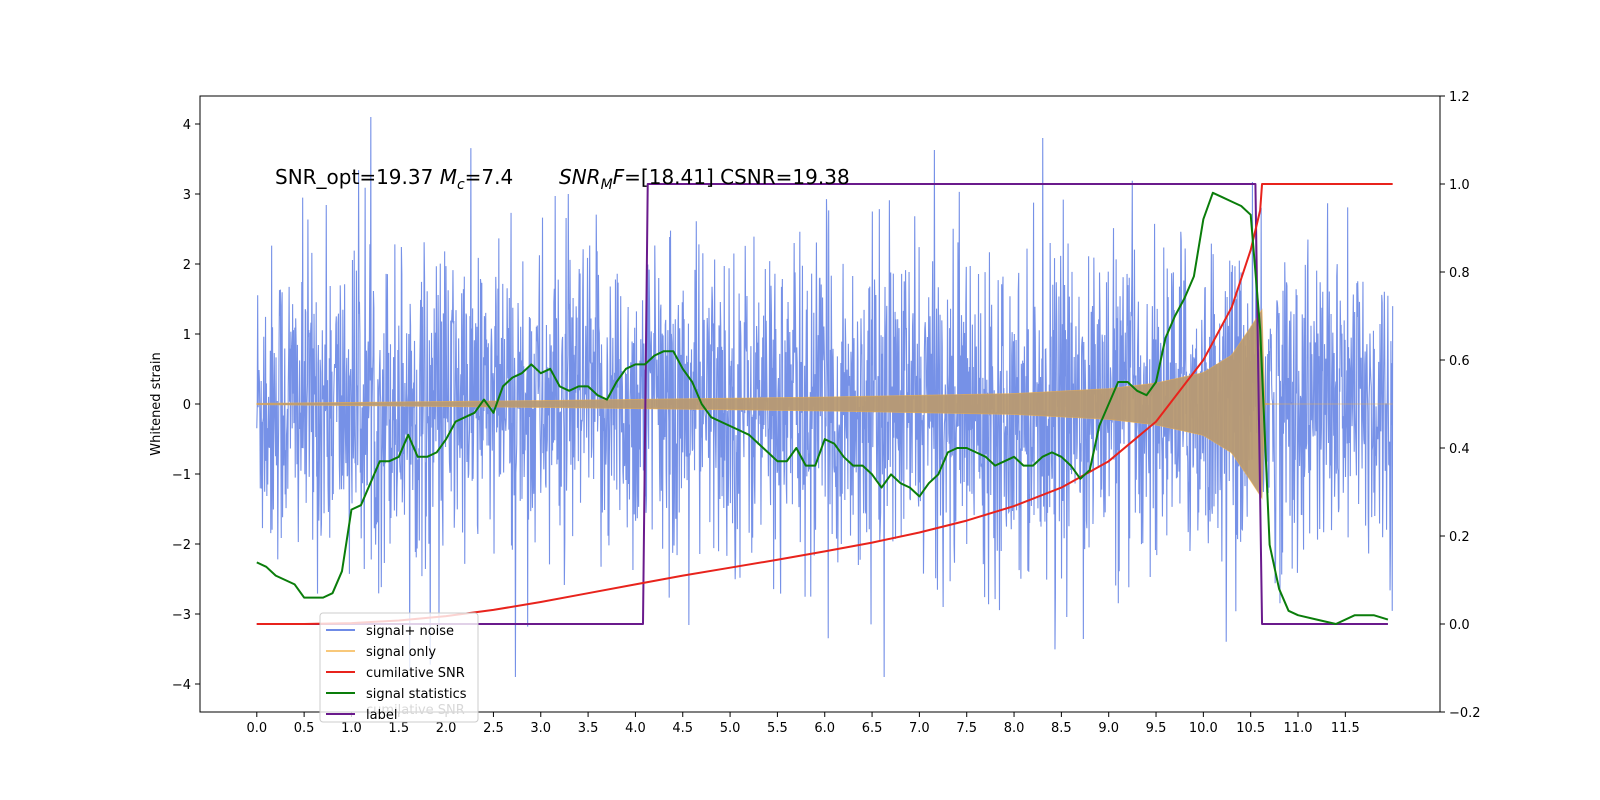 The width and height of the screenshot is (1600, 800). What do you see at coordinates (635, 728) in the screenshot?
I see `x-tick-label: 4.0` at bounding box center [635, 728].